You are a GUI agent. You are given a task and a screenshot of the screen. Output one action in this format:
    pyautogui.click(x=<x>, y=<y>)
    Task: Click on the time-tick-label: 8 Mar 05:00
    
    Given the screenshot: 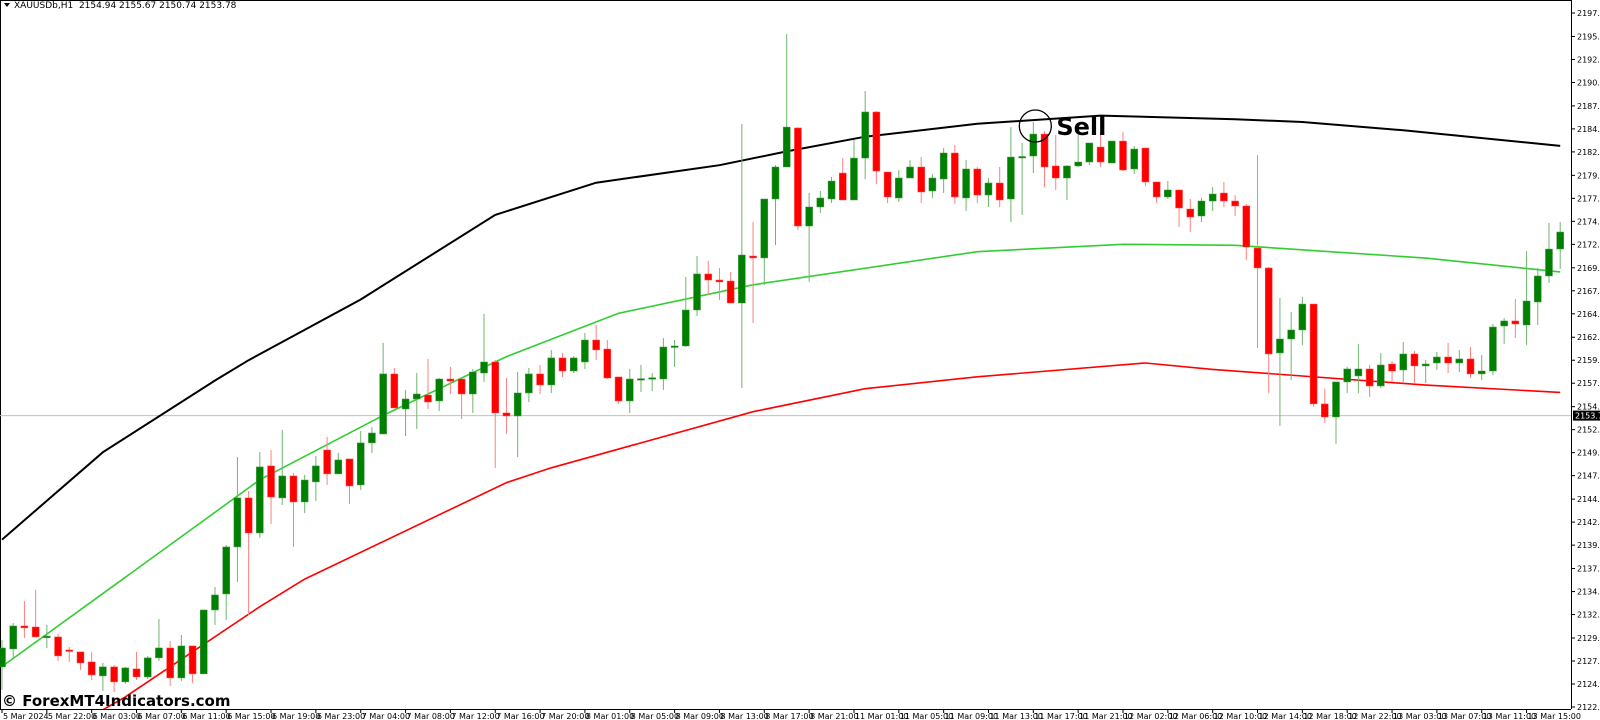 What is the action you would take?
    pyautogui.click(x=655, y=716)
    